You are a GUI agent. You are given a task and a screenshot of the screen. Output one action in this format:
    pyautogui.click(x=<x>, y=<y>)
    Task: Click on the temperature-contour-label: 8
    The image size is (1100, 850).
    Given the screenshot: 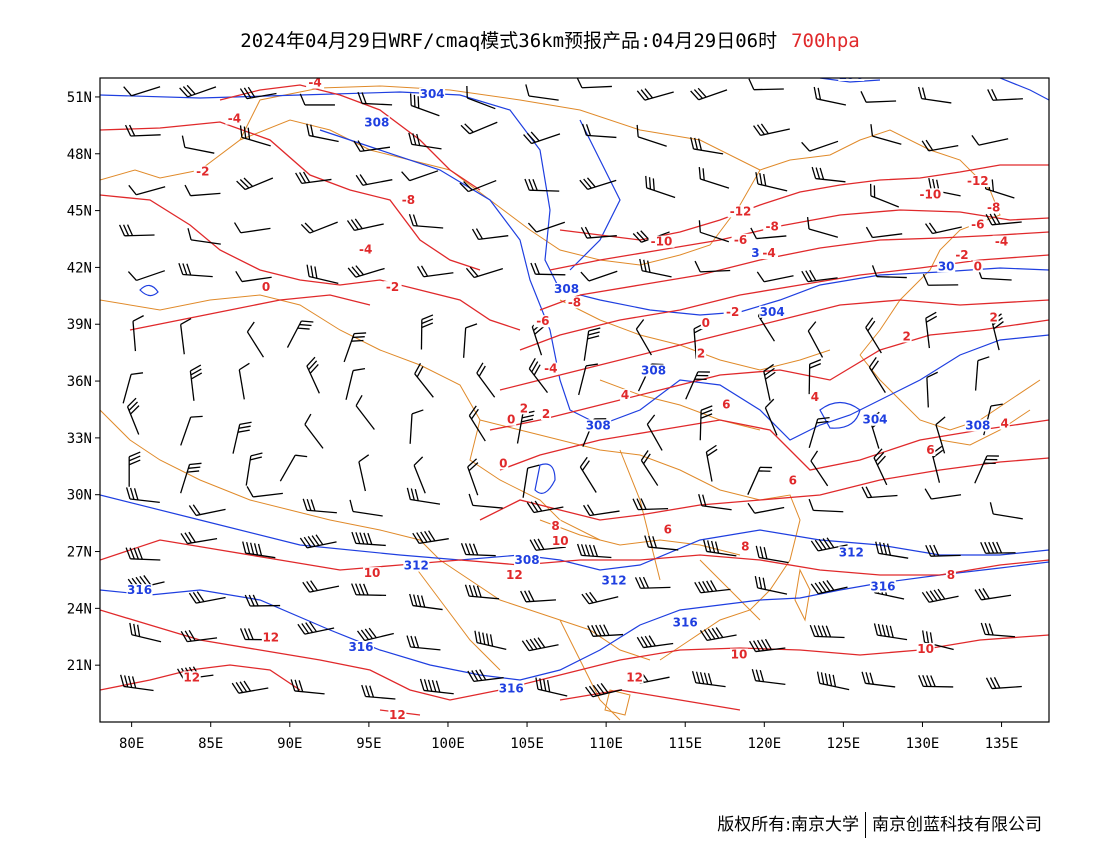 What is the action you would take?
    pyautogui.click(x=745, y=547)
    